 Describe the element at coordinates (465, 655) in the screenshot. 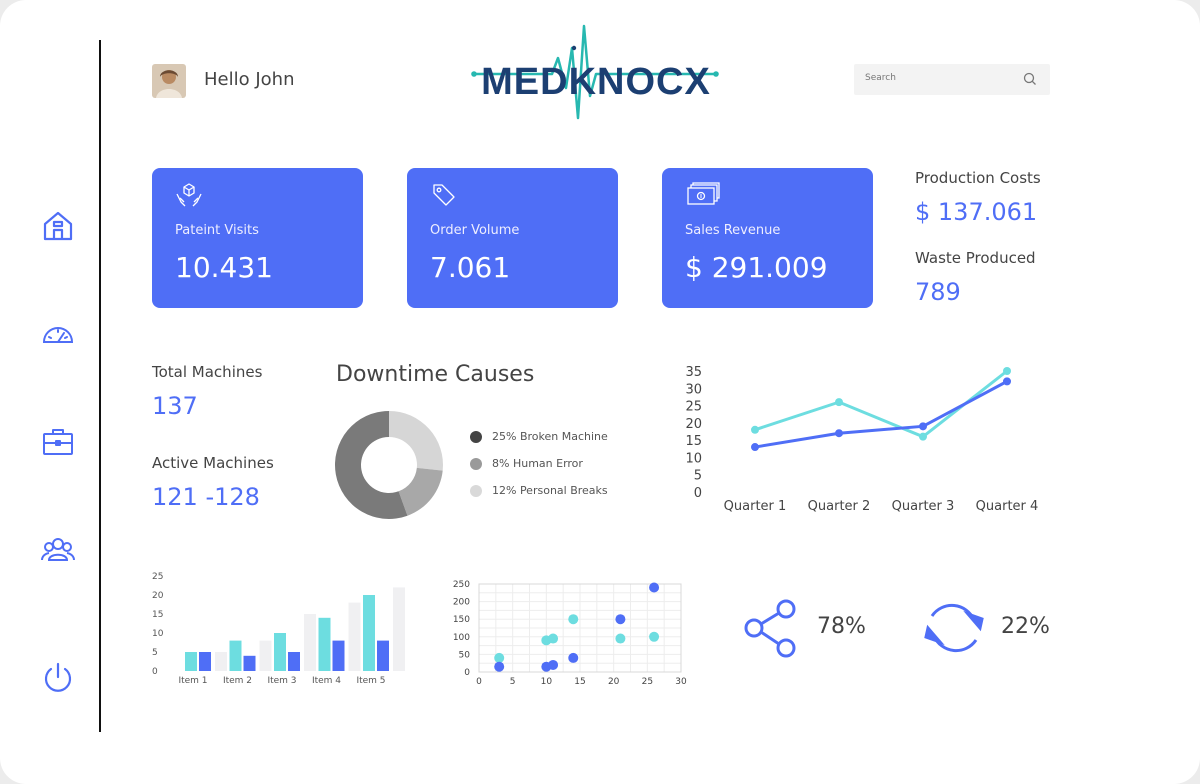

I see `y-tick-label: 50` at that location.